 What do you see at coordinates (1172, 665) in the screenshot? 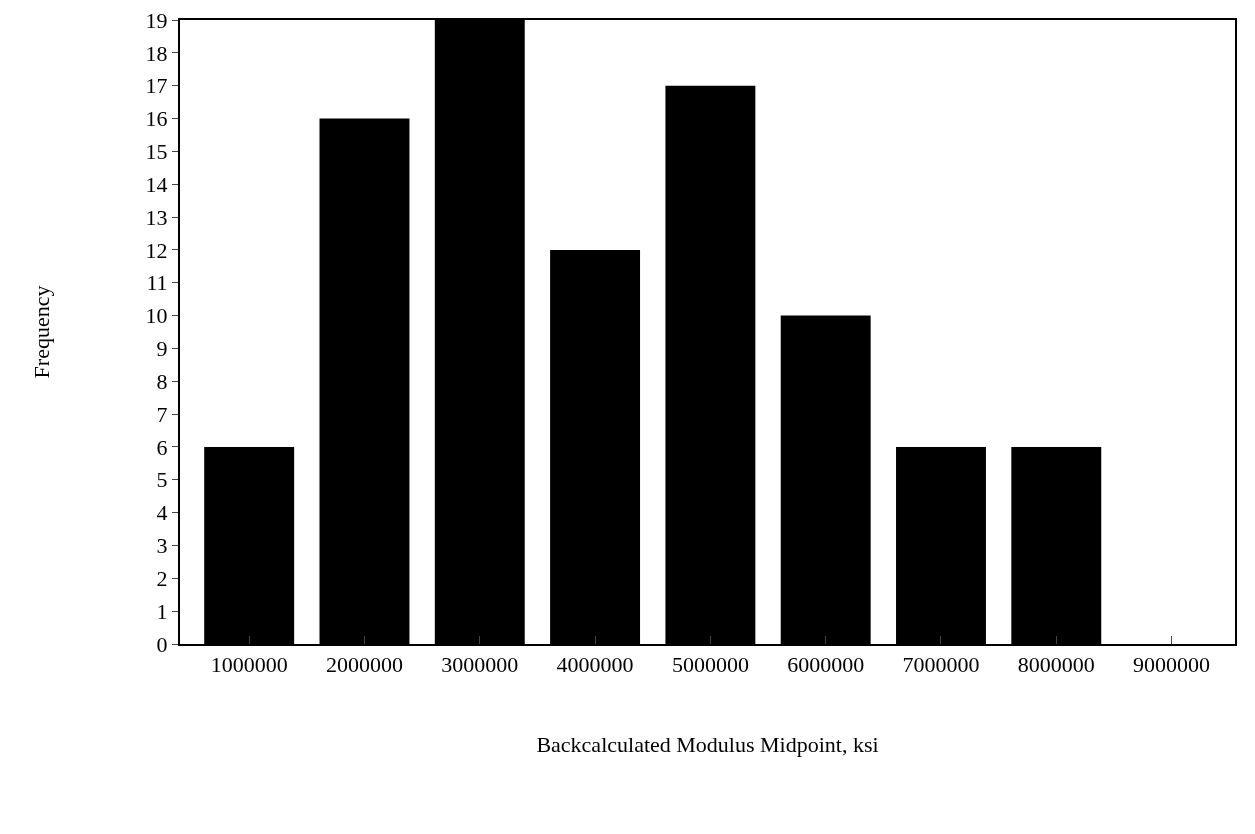
I see `x-tick-label: 9000000` at bounding box center [1172, 665].